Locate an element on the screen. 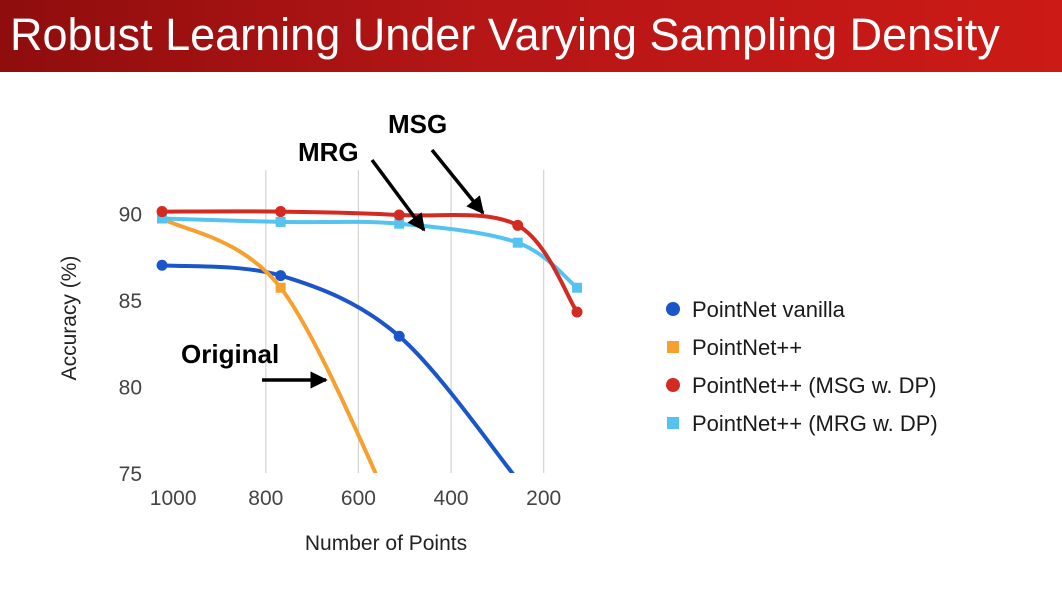  x-tick-label: 800 is located at coordinates (265, 498).